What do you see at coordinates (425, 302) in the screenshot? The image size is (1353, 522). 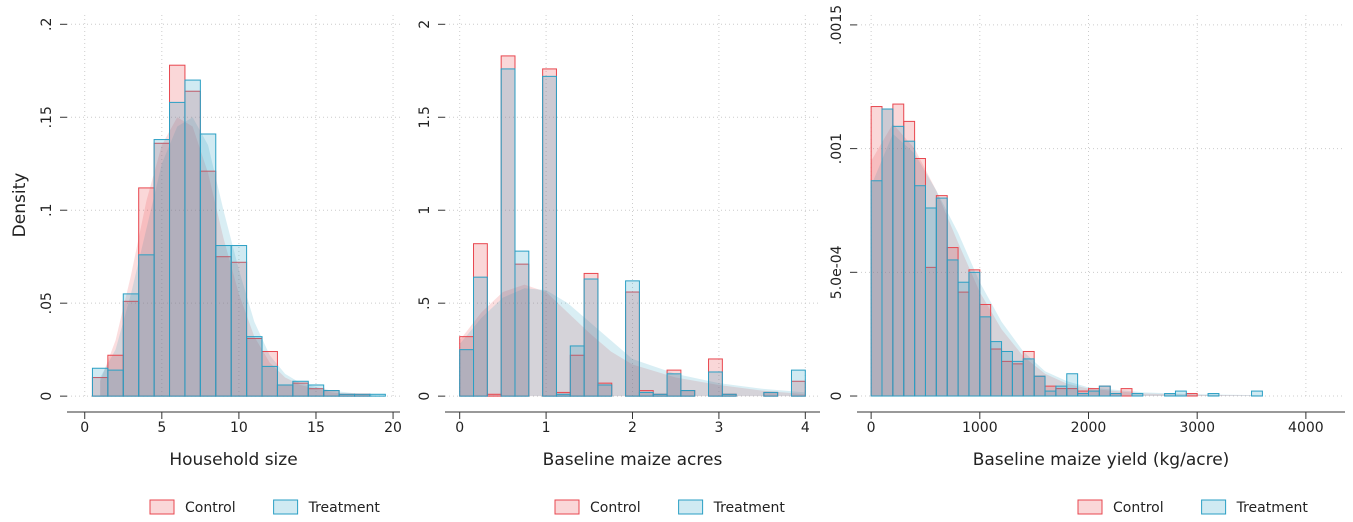 I see `y-tick-label: .5` at bounding box center [425, 302].